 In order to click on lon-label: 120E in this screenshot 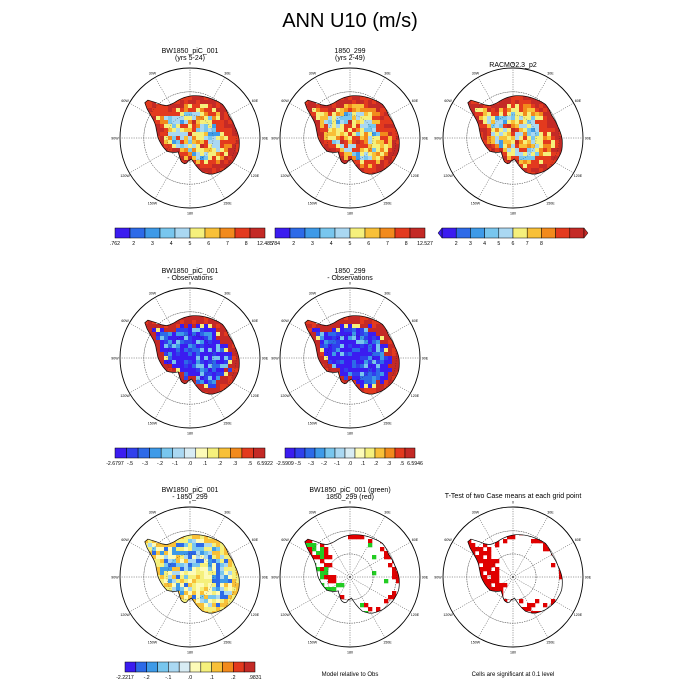, I will do `click(255, 615)`.